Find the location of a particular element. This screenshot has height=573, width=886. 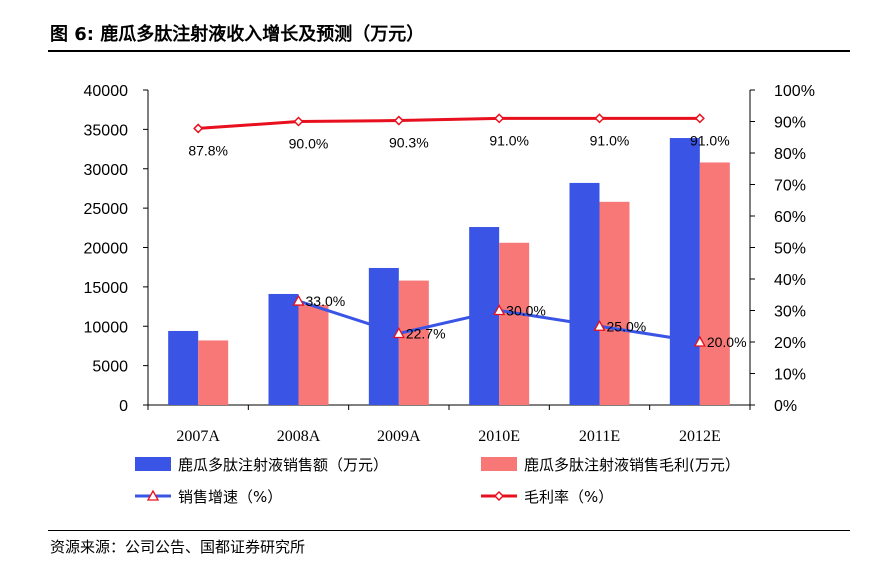

y-right-tick-label: 50% is located at coordinates (790, 249).